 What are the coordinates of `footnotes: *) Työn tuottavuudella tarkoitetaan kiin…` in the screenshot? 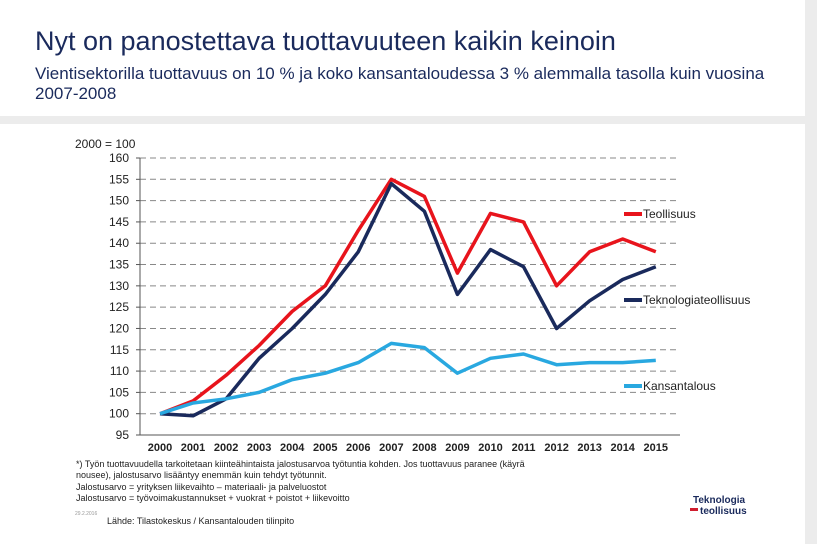 It's located at (300, 481).